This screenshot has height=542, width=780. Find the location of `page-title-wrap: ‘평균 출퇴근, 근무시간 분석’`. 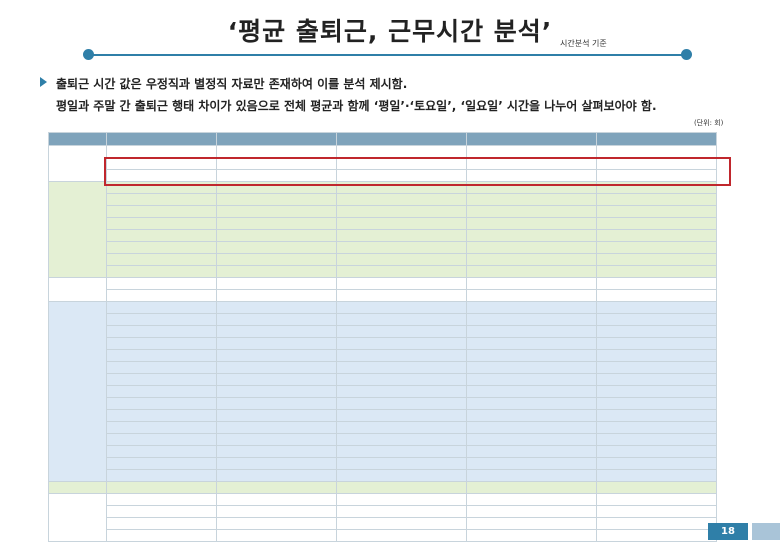

page-title-wrap: ‘평균 출퇴근, 근무시간 분석’ is located at coordinates (390, 30).